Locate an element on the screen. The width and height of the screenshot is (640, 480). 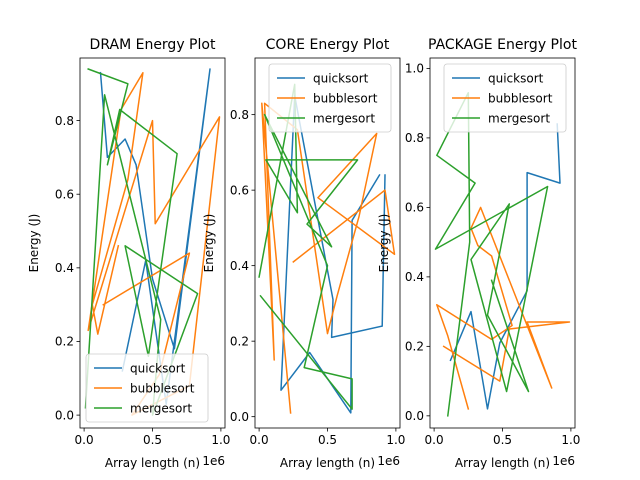
series-lines is located at coordinates (327, 248).